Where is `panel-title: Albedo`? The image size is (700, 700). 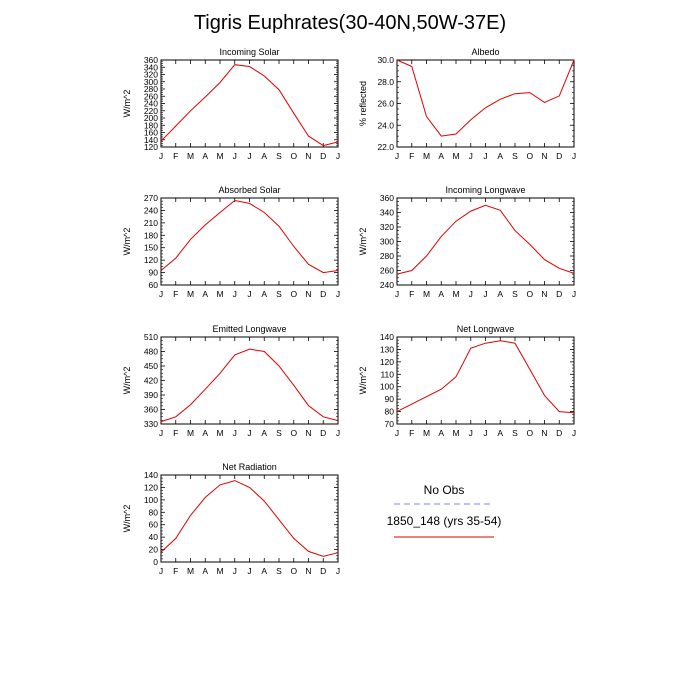 panel-title: Albedo is located at coordinates (485, 52).